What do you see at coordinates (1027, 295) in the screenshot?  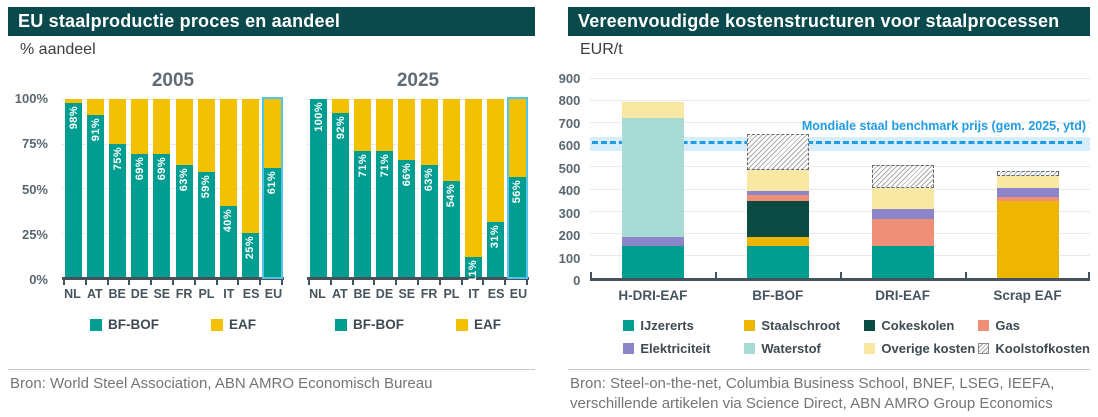 I see `x-label-Scrap EAF: Scrap EAF` at bounding box center [1027, 295].